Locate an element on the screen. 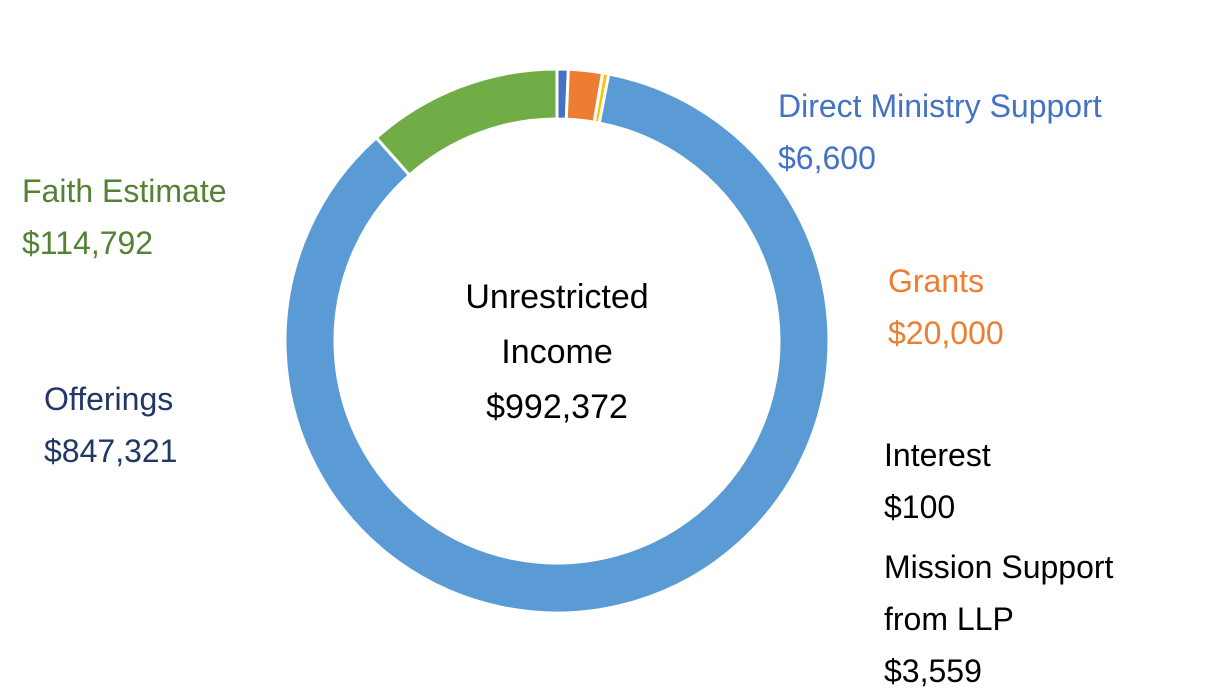 This screenshot has height=697, width=1215. data-label: Grants $20,000 is located at coordinates (1038, 307).